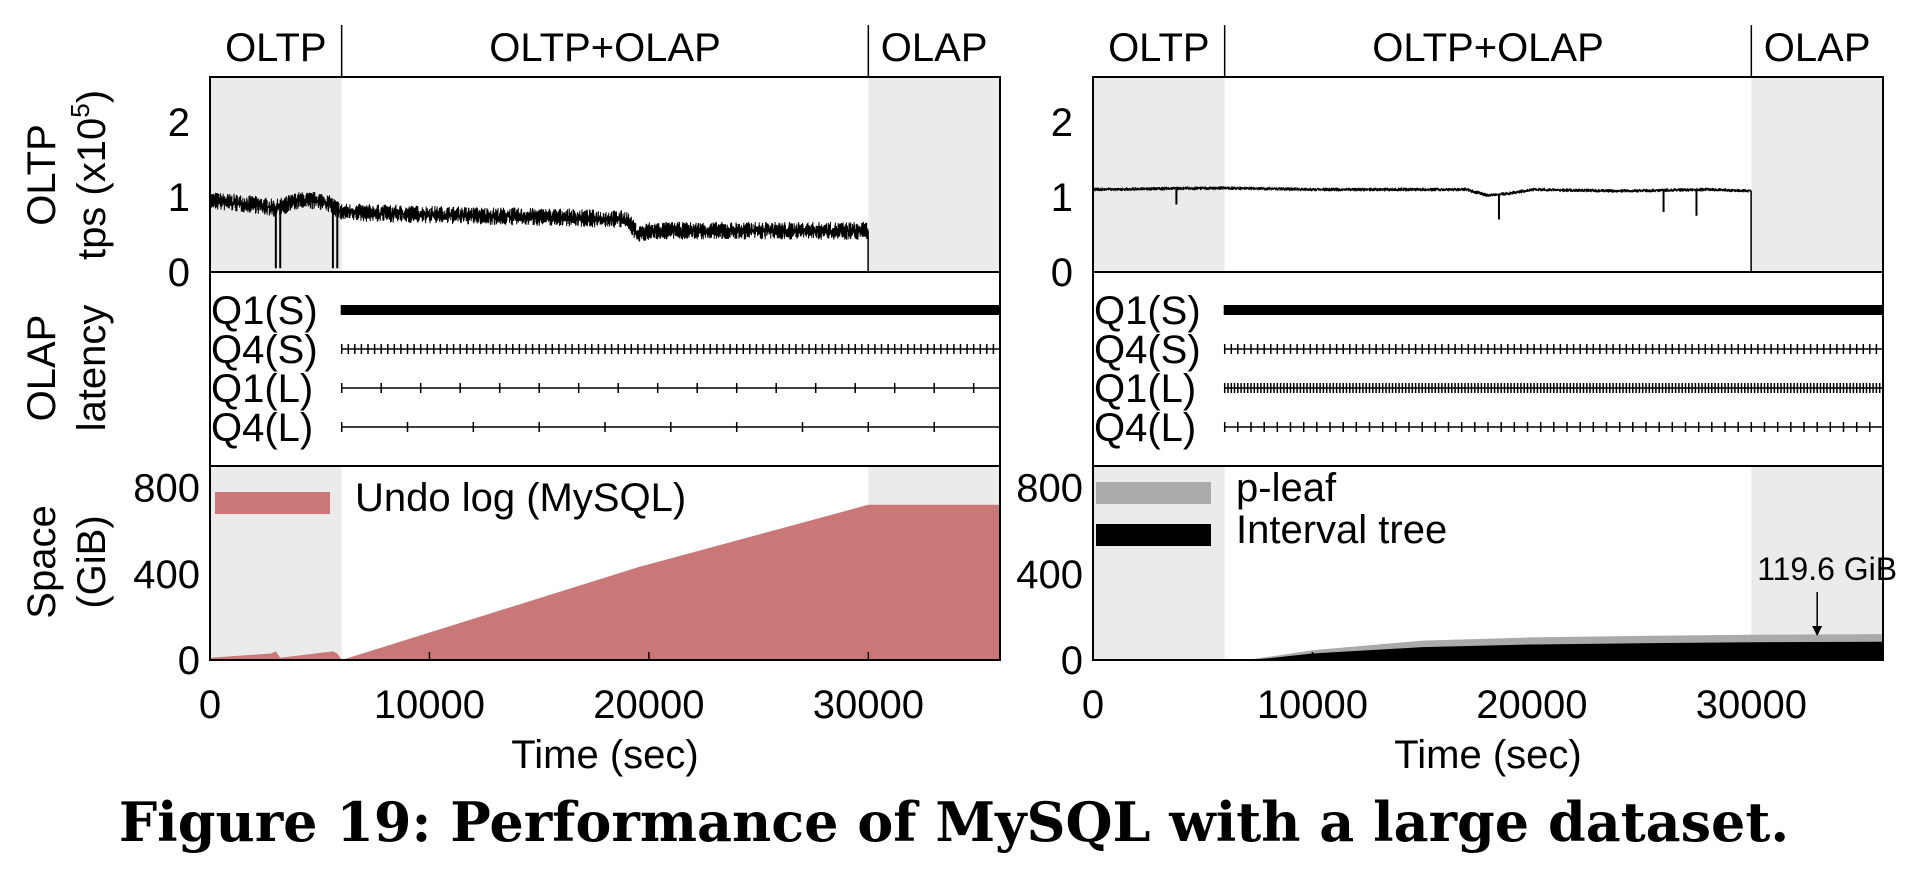 The height and width of the screenshot is (893, 1908). I want to click on right-olap-query-label-1: Q4(S), so click(1147, 350).